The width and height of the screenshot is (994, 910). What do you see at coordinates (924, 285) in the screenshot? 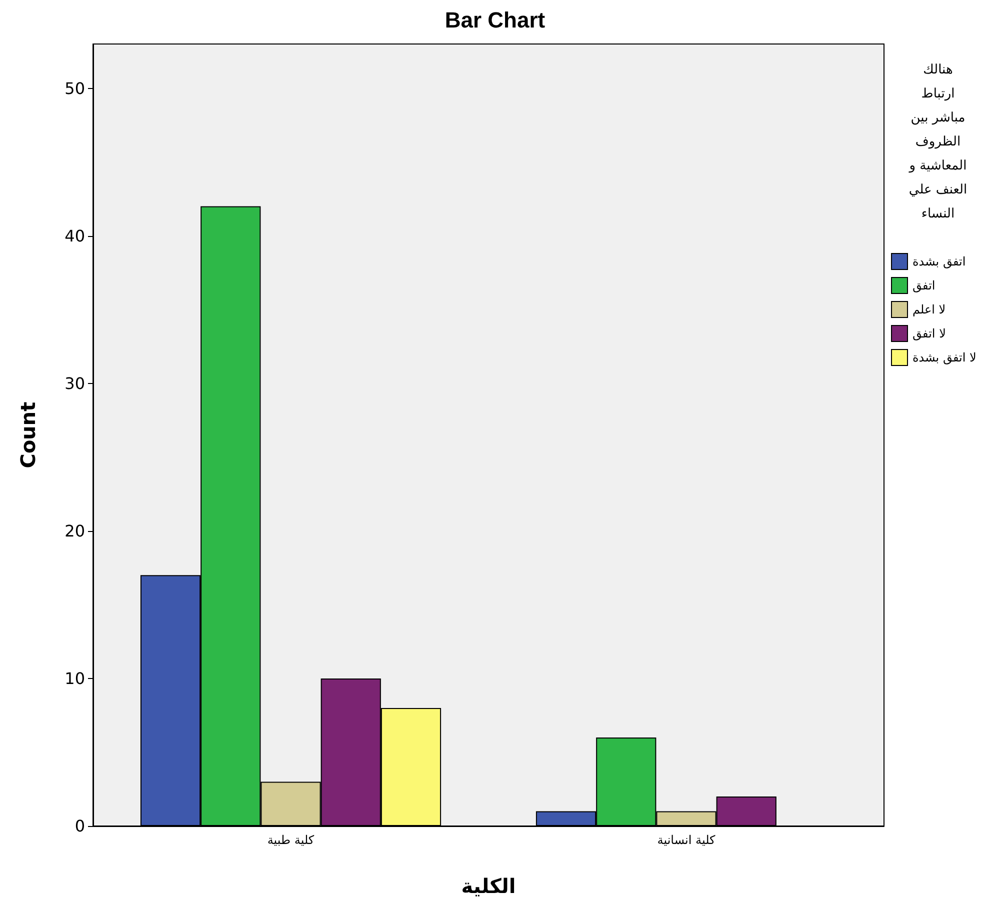
I see `legend-label: اتفق` at bounding box center [924, 285].